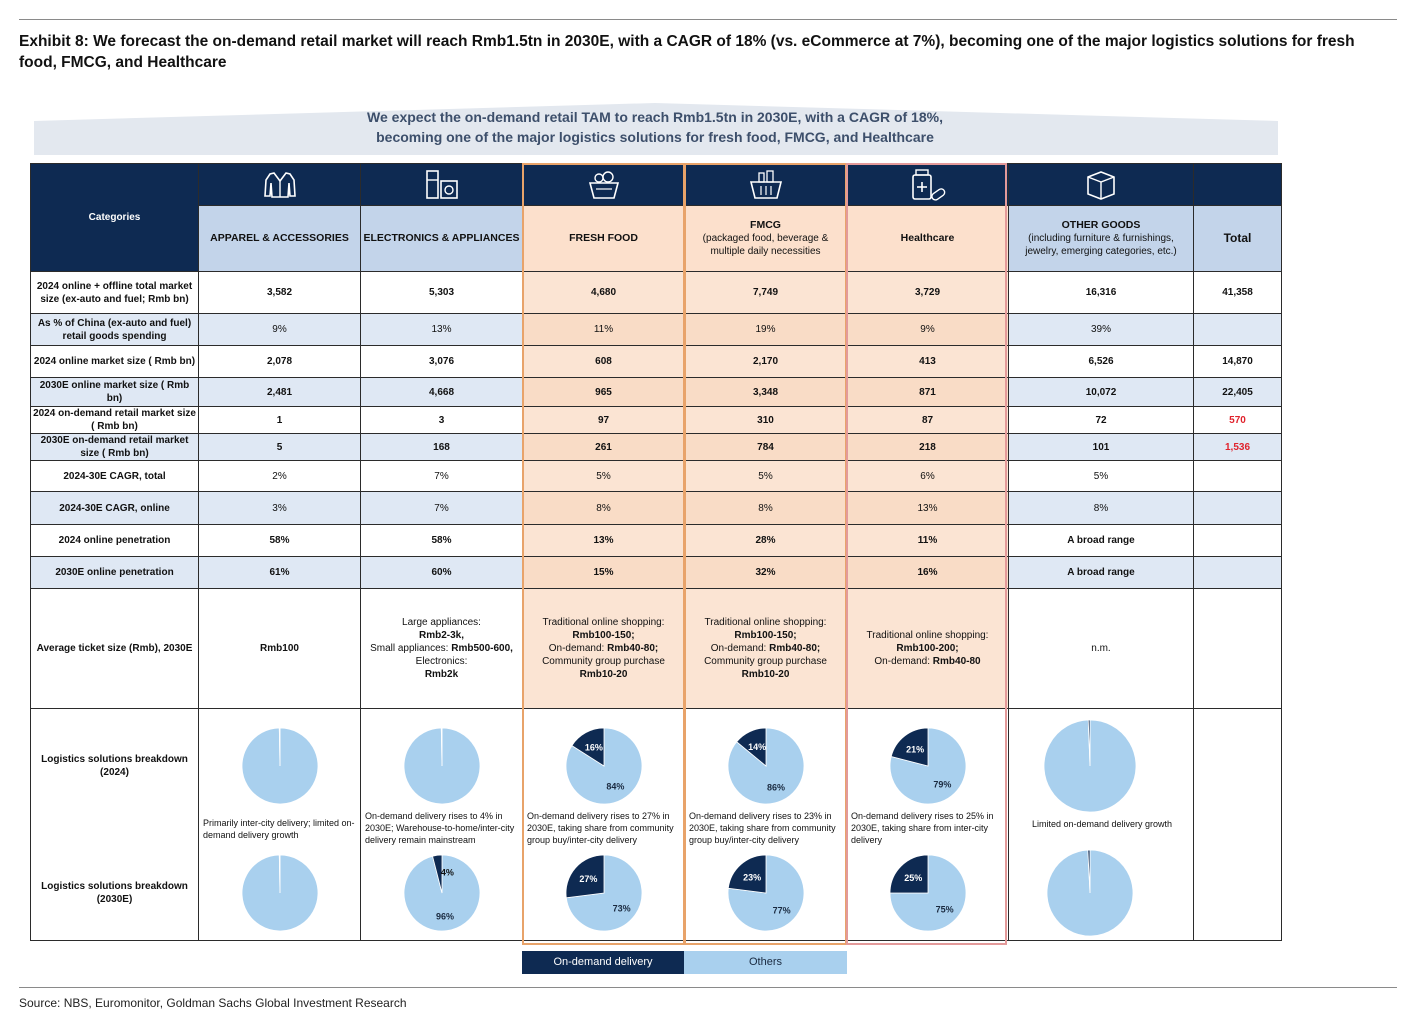  Describe the element at coordinates (1090, 892) in the screenshot. I see `pie-2030-5-pie` at that location.